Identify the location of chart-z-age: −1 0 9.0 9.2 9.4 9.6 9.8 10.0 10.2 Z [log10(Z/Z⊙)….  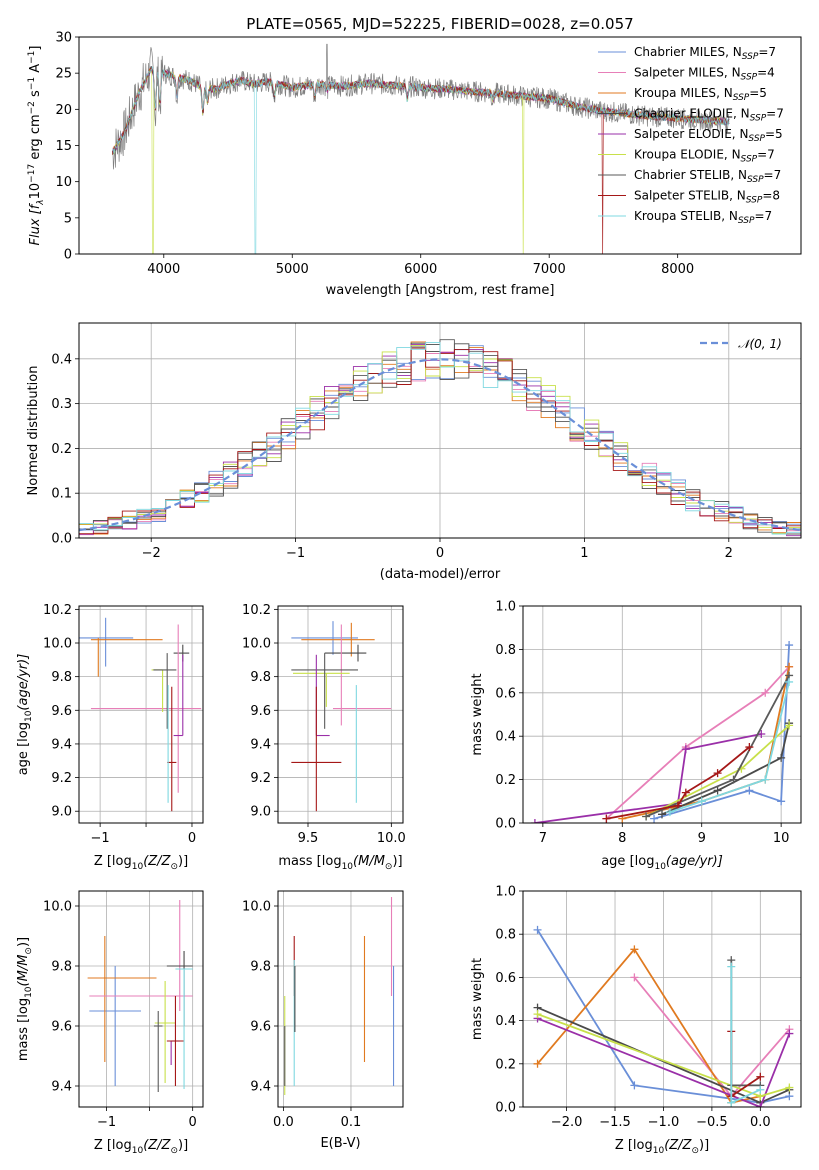
(110, 737).